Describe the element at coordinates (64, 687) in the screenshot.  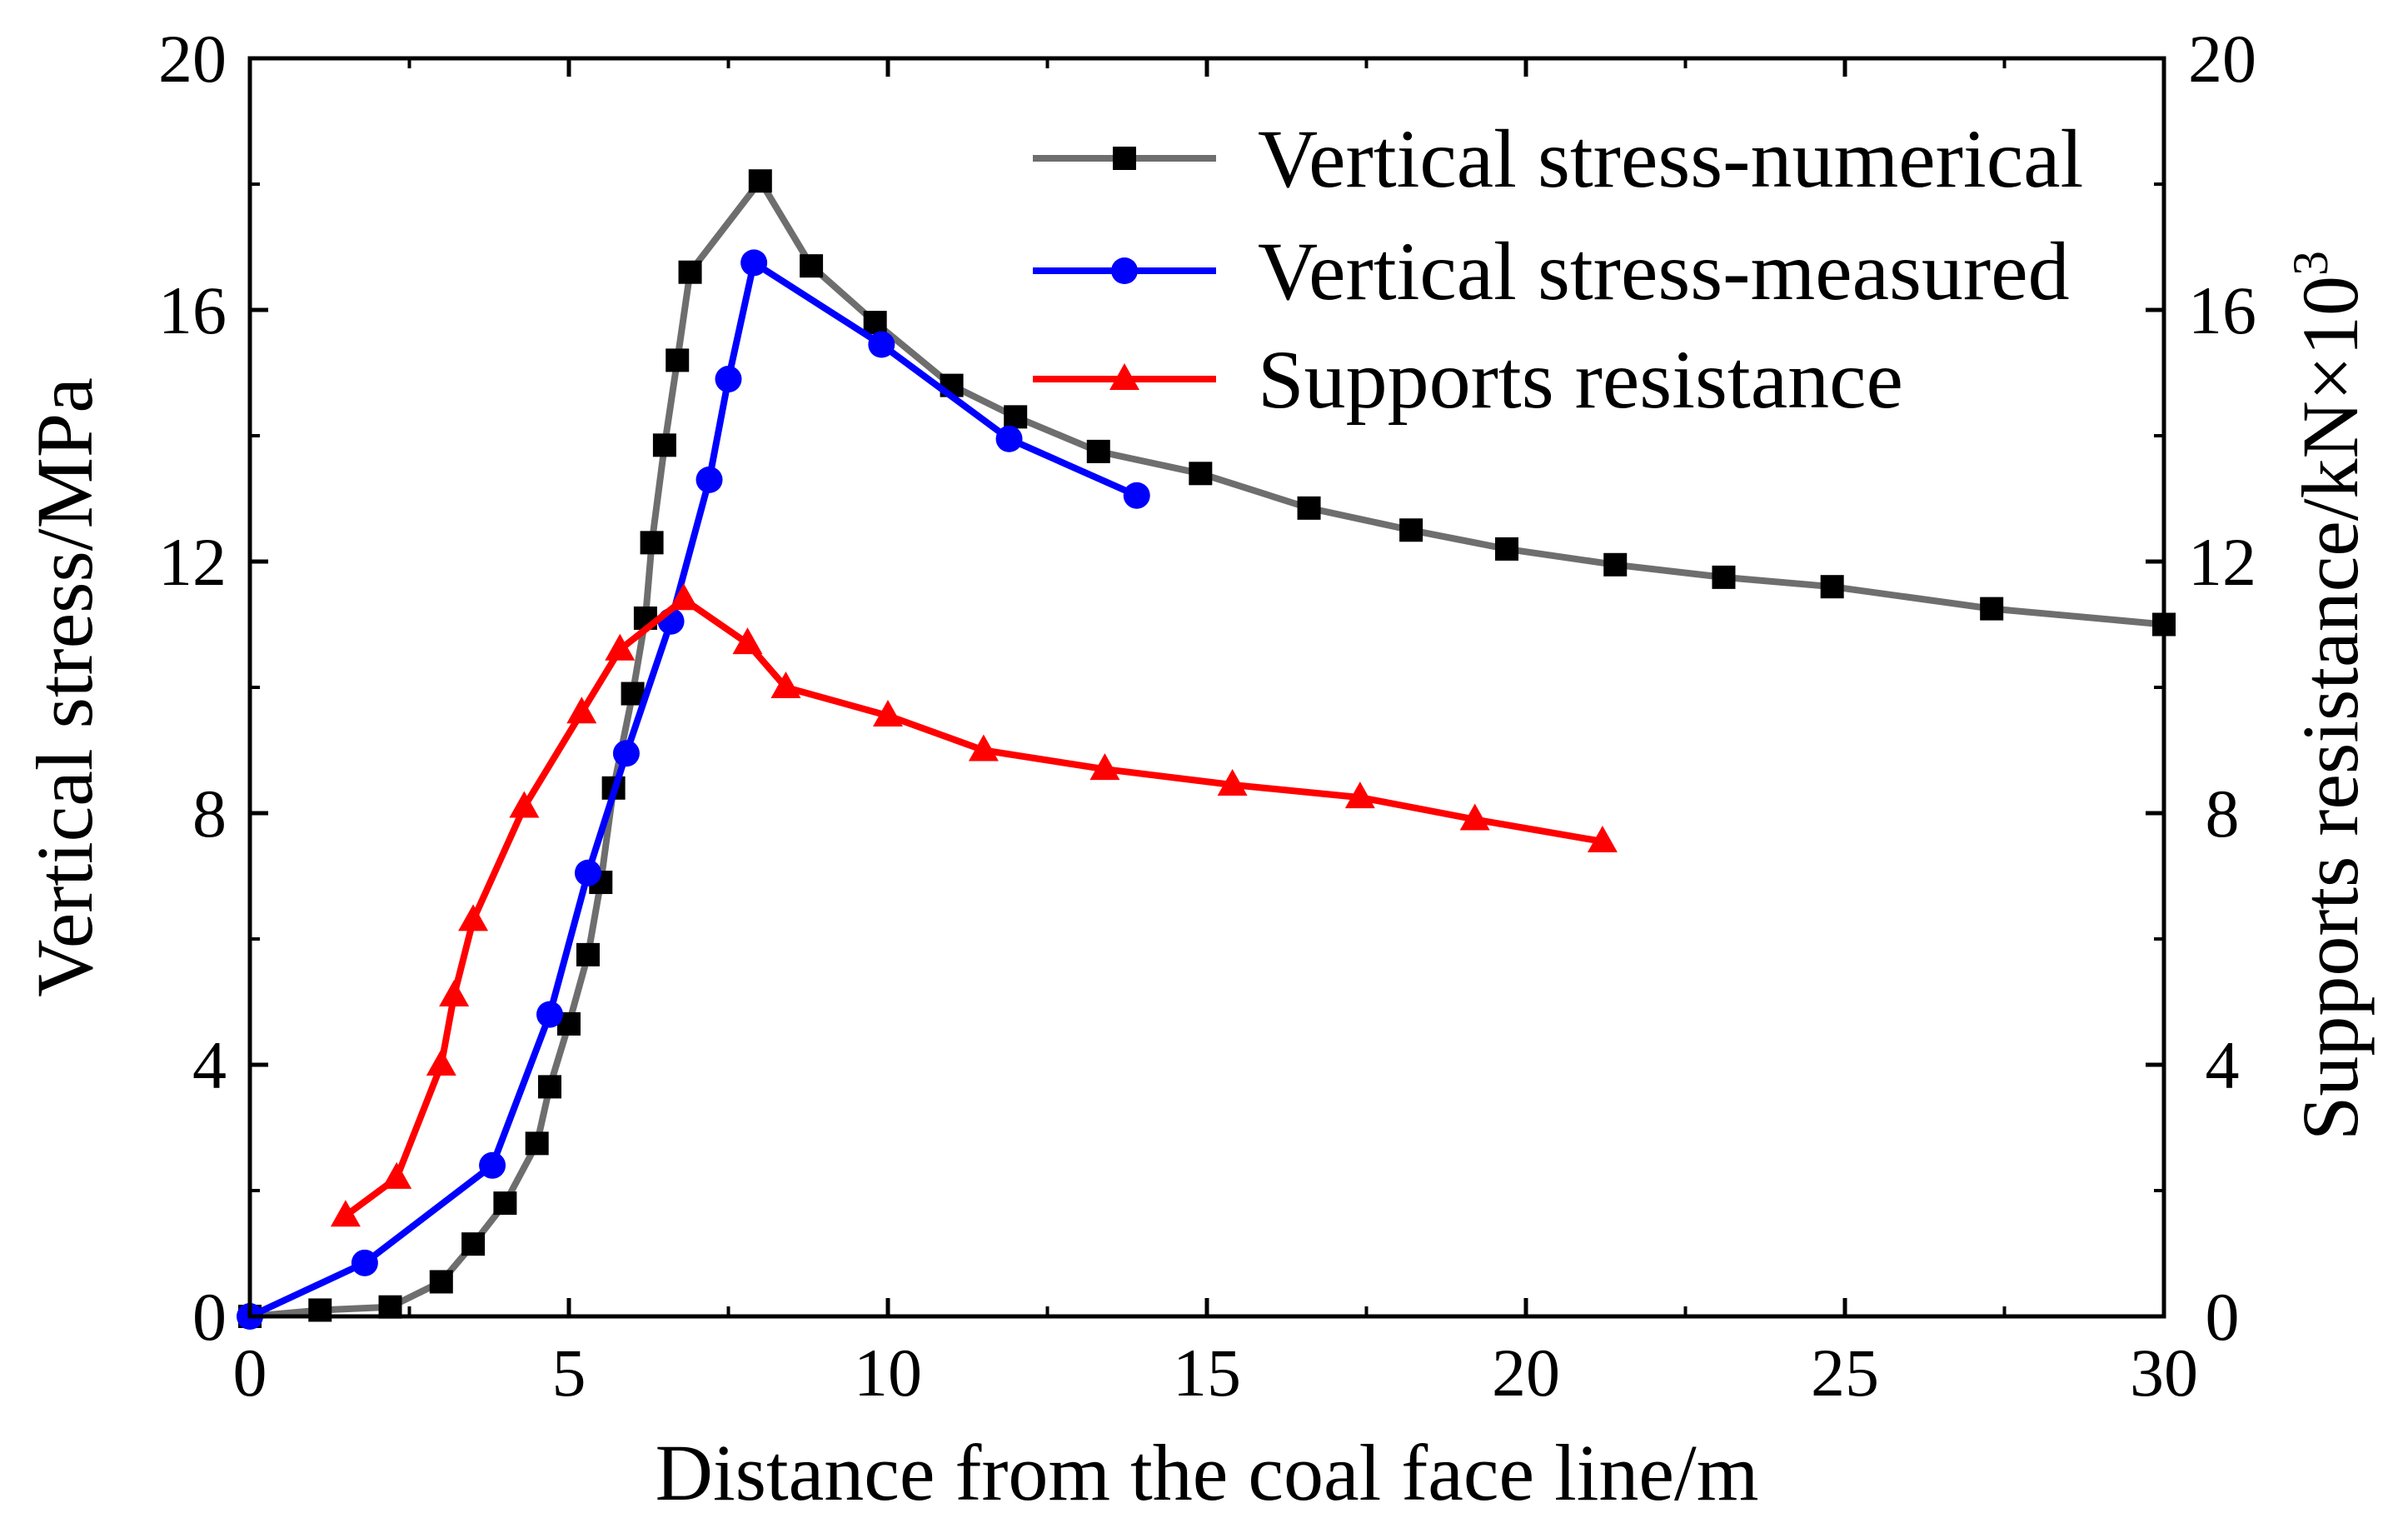
I see `y-axis-title: Vertical stress/MPa` at that location.